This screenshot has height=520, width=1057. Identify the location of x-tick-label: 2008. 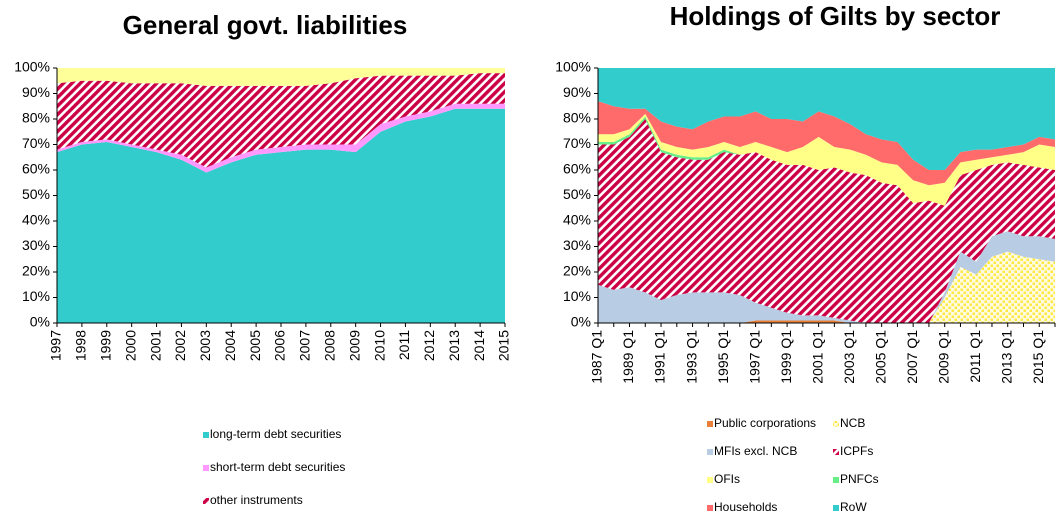
(329, 345).